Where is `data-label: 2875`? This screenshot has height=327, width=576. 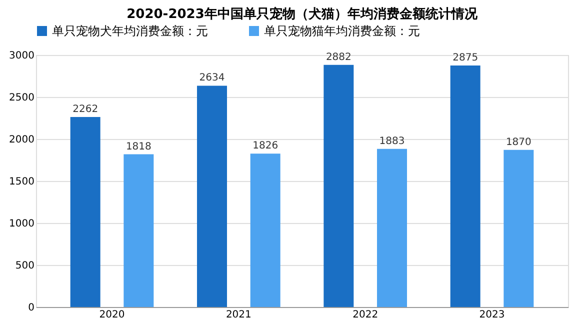
data-label: 2875 is located at coordinates (465, 58).